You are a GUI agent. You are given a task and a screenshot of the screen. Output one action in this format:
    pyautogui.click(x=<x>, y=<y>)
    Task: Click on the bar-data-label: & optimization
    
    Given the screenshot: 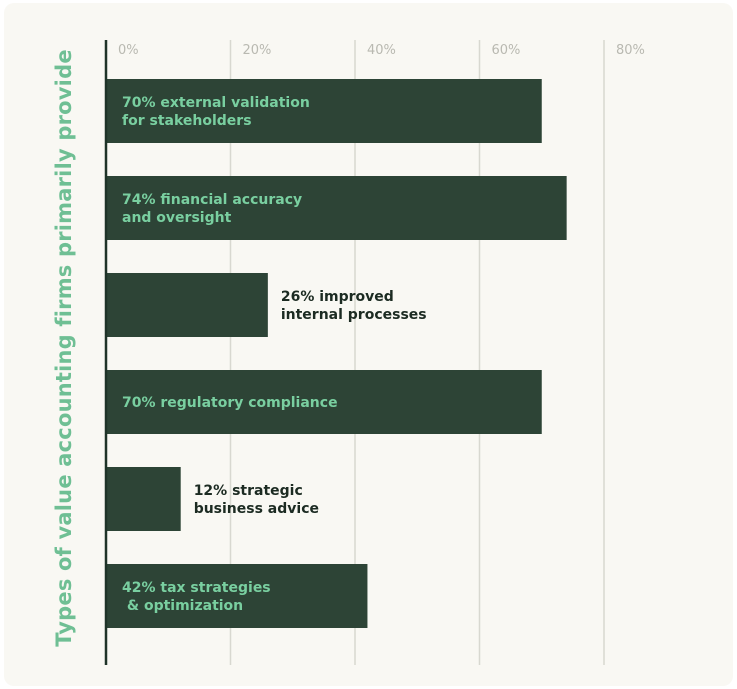 What is the action you would take?
    pyautogui.click(x=182, y=606)
    